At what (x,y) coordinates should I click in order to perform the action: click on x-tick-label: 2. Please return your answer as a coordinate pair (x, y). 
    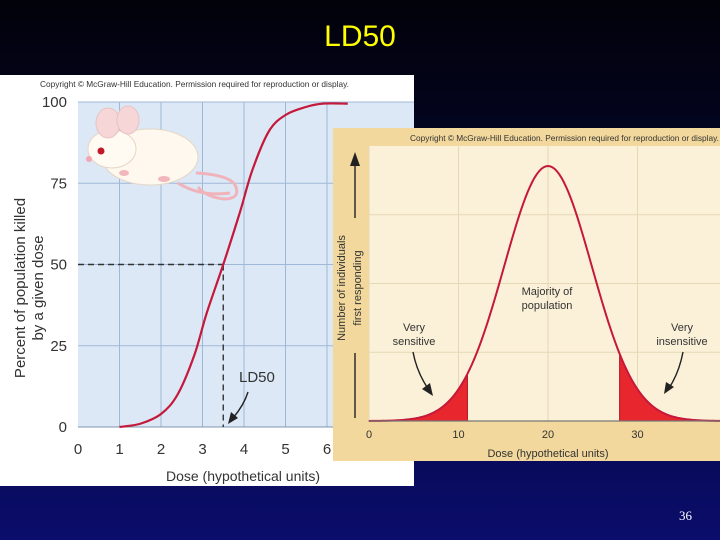
    Looking at the image, I should click on (161, 449).